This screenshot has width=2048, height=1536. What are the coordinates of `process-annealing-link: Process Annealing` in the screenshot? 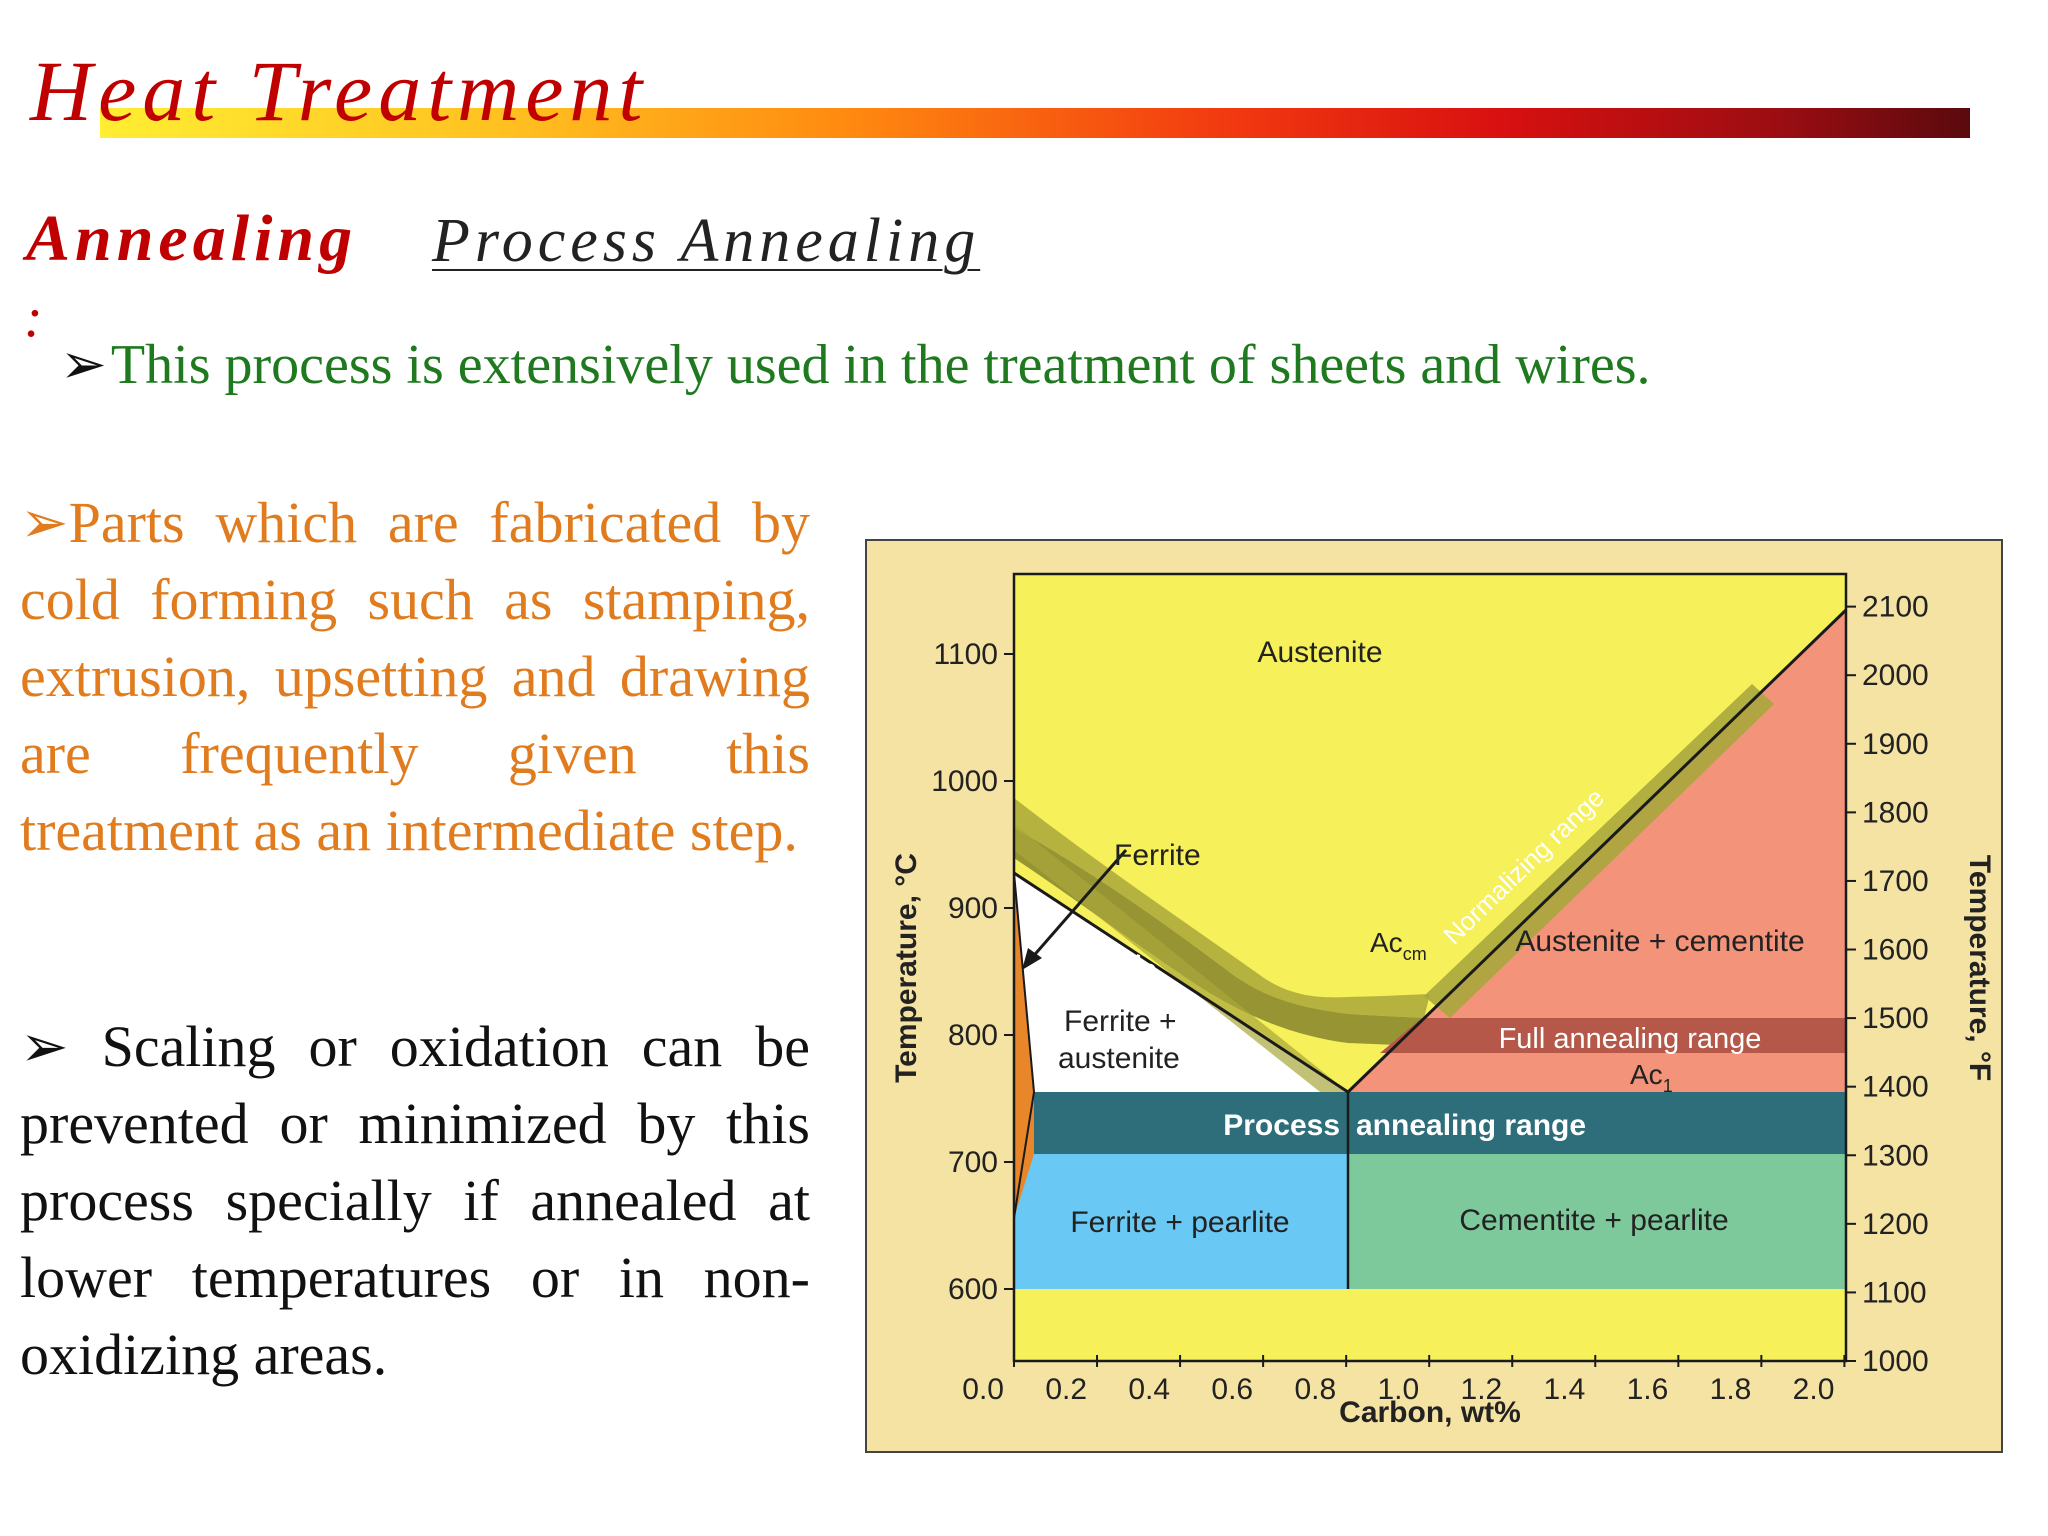 It's located at (706, 241).